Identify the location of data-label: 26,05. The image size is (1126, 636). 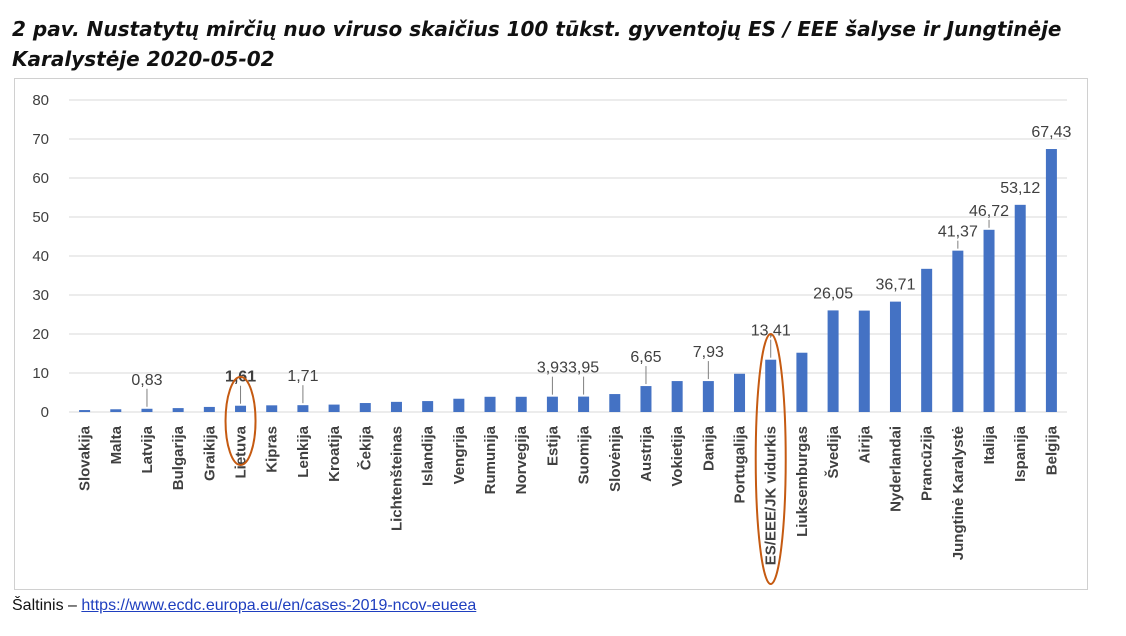
(833, 293).